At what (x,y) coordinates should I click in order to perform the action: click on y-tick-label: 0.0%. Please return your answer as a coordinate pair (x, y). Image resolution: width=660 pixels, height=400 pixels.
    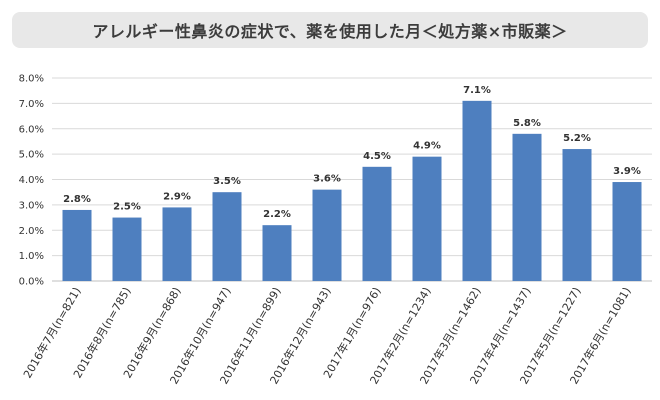
    Looking at the image, I should click on (31, 282).